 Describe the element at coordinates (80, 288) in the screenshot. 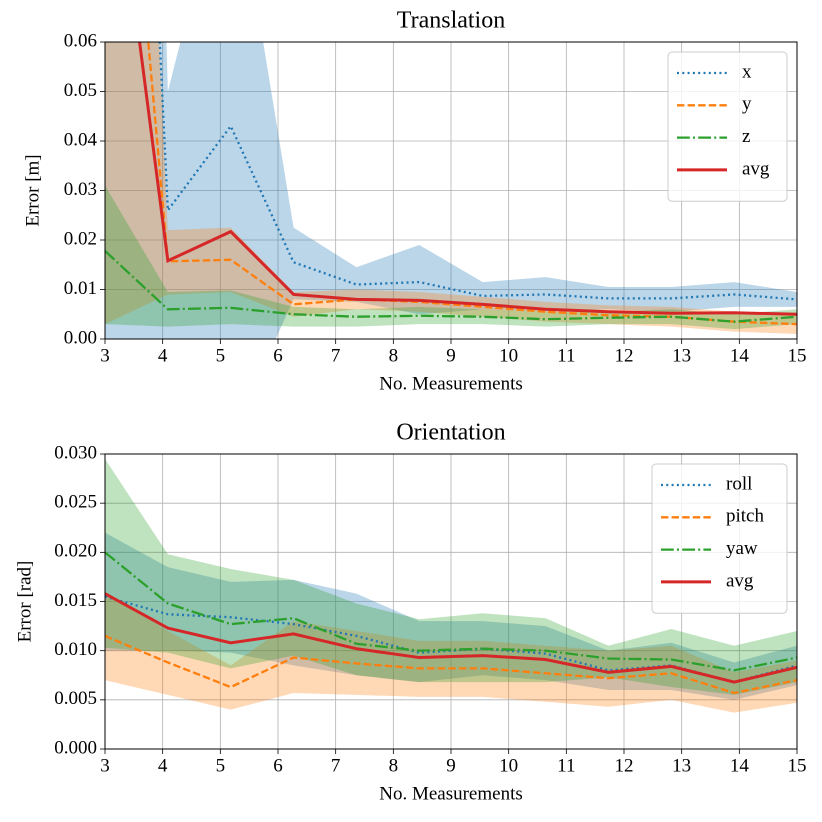

I see `y-tick-label: 0.01` at that location.